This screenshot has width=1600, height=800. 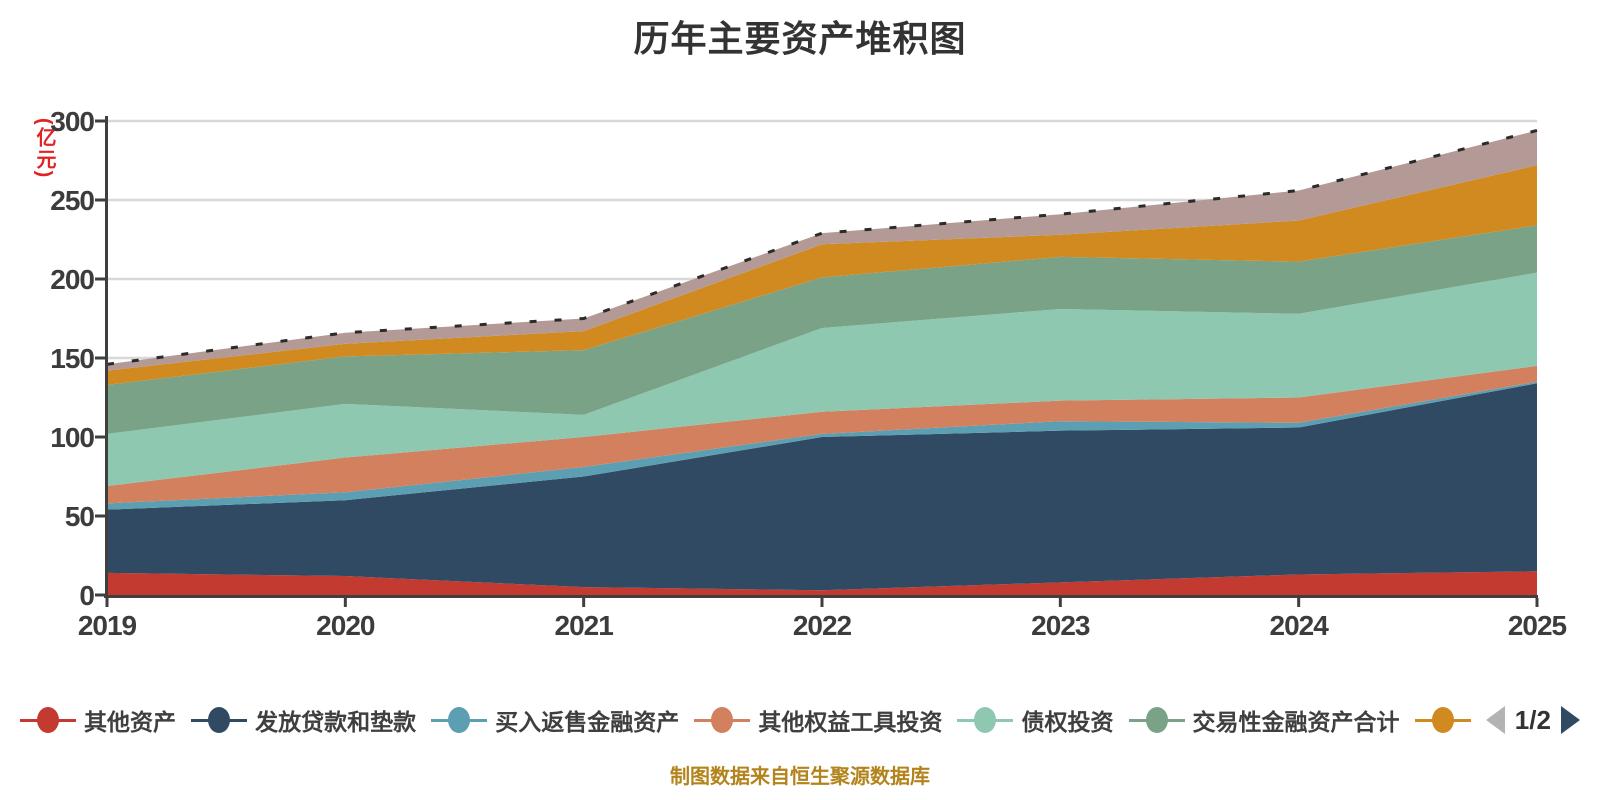 What do you see at coordinates (345, 625) in the screenshot?
I see `x-tick-label: 2020` at bounding box center [345, 625].